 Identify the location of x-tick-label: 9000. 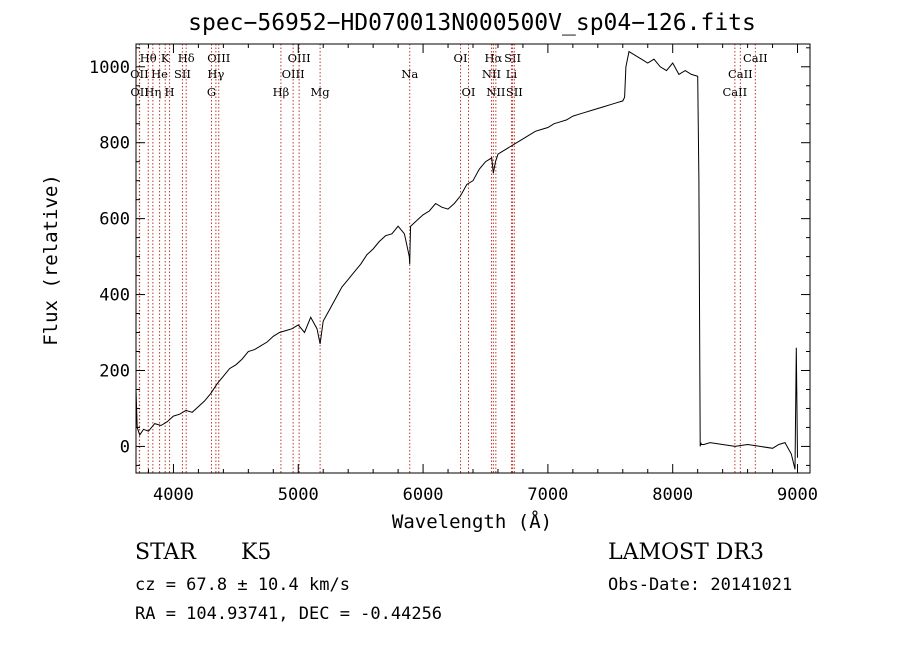
(797, 495).